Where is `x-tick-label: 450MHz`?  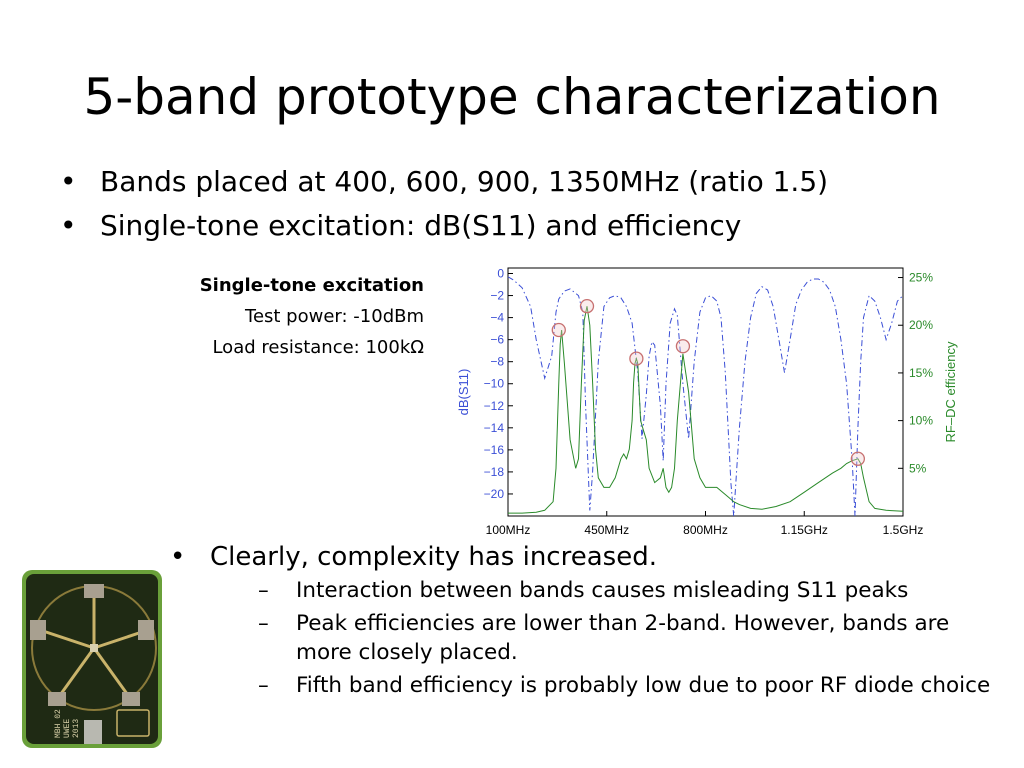 x-tick-label: 450MHz is located at coordinates (606, 530).